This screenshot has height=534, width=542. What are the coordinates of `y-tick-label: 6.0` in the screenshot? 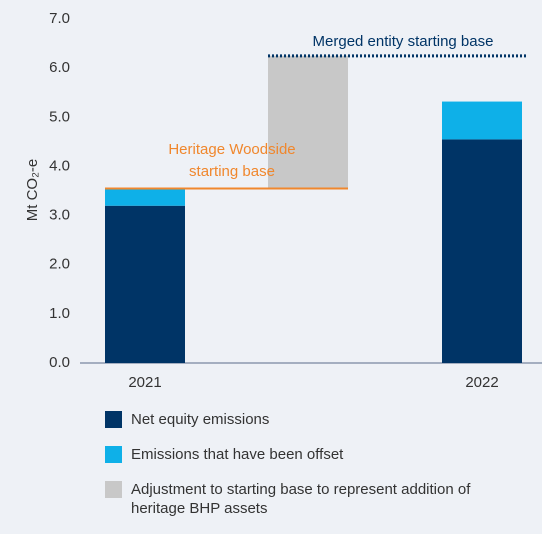 It's located at (59, 67).